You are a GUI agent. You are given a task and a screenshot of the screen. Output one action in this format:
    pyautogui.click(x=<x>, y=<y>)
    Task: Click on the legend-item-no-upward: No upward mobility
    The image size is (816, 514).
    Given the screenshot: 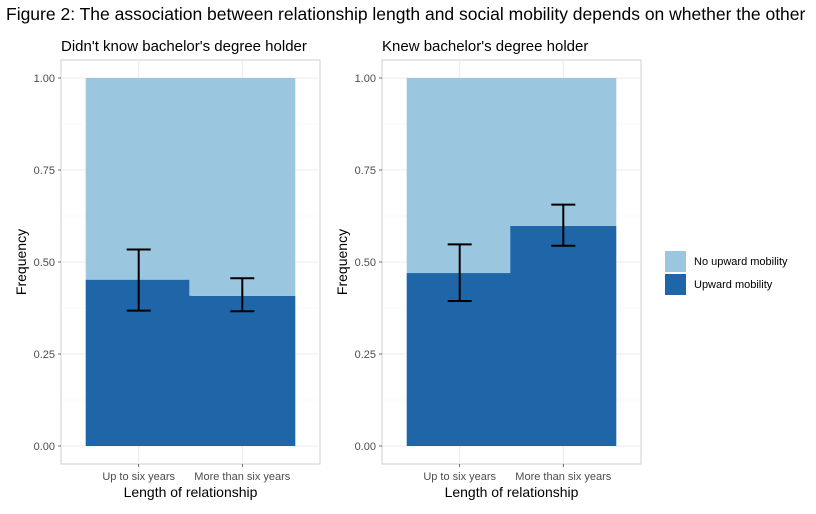 What is the action you would take?
    pyautogui.click(x=726, y=261)
    